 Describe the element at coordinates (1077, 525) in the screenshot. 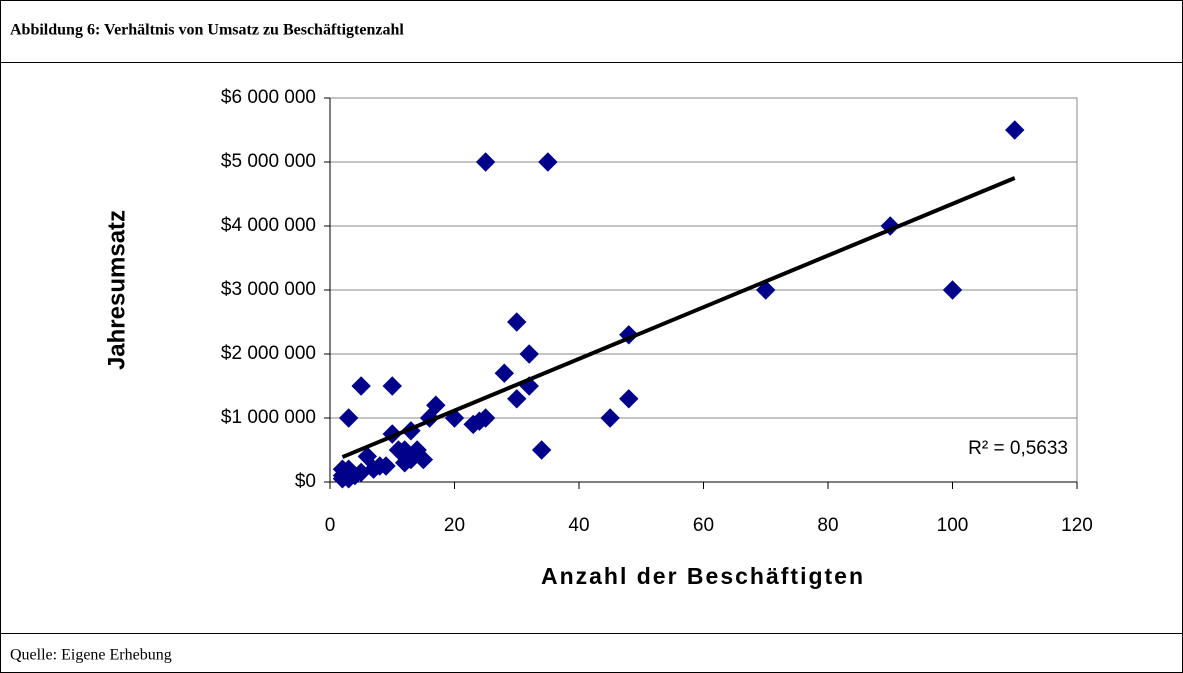

I see `x-tick-label: 120` at that location.